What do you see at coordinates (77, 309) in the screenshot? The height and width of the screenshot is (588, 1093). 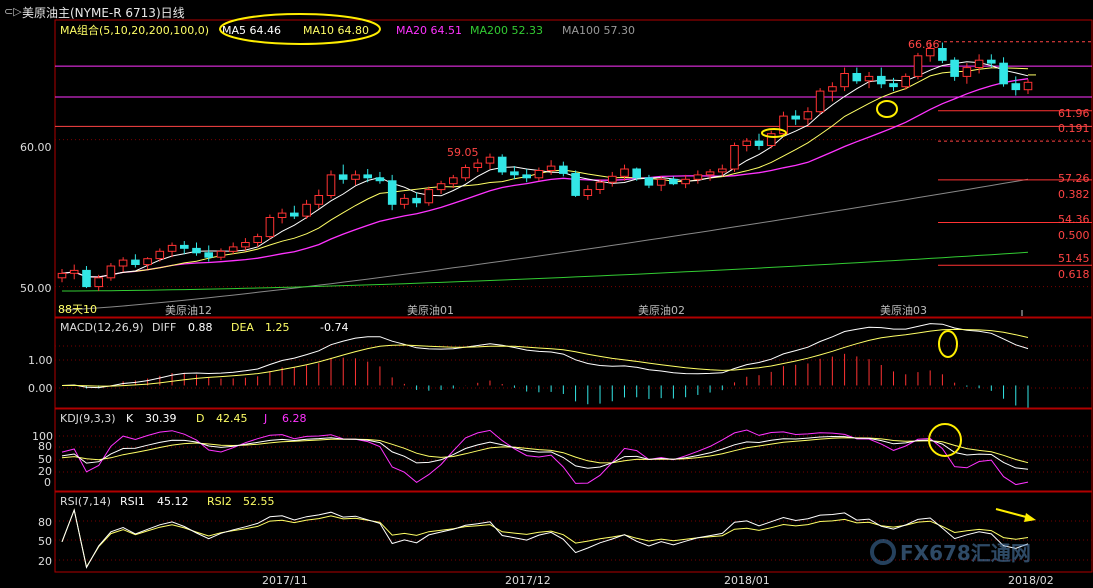 I see `bottom-note: 88天10` at bounding box center [77, 309].